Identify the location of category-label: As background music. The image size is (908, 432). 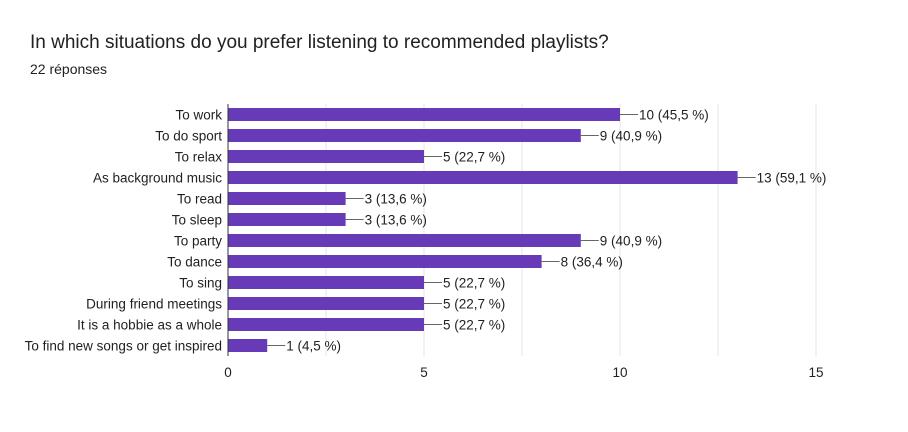
(157, 178).